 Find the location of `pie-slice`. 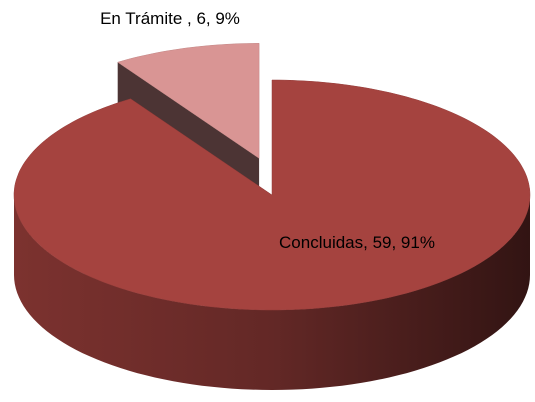

pie-slice is located at coordinates (188, 101).